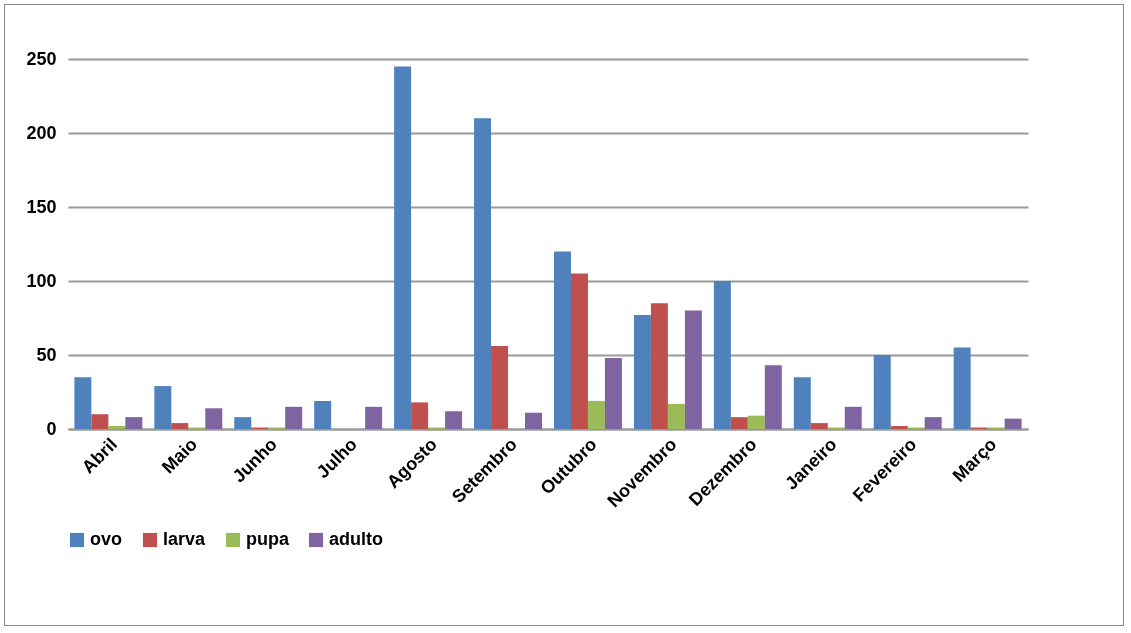 Image resolution: width=1131 pixels, height=633 pixels. Describe the element at coordinates (268, 539) in the screenshot. I see `legend-label: pupa` at that location.